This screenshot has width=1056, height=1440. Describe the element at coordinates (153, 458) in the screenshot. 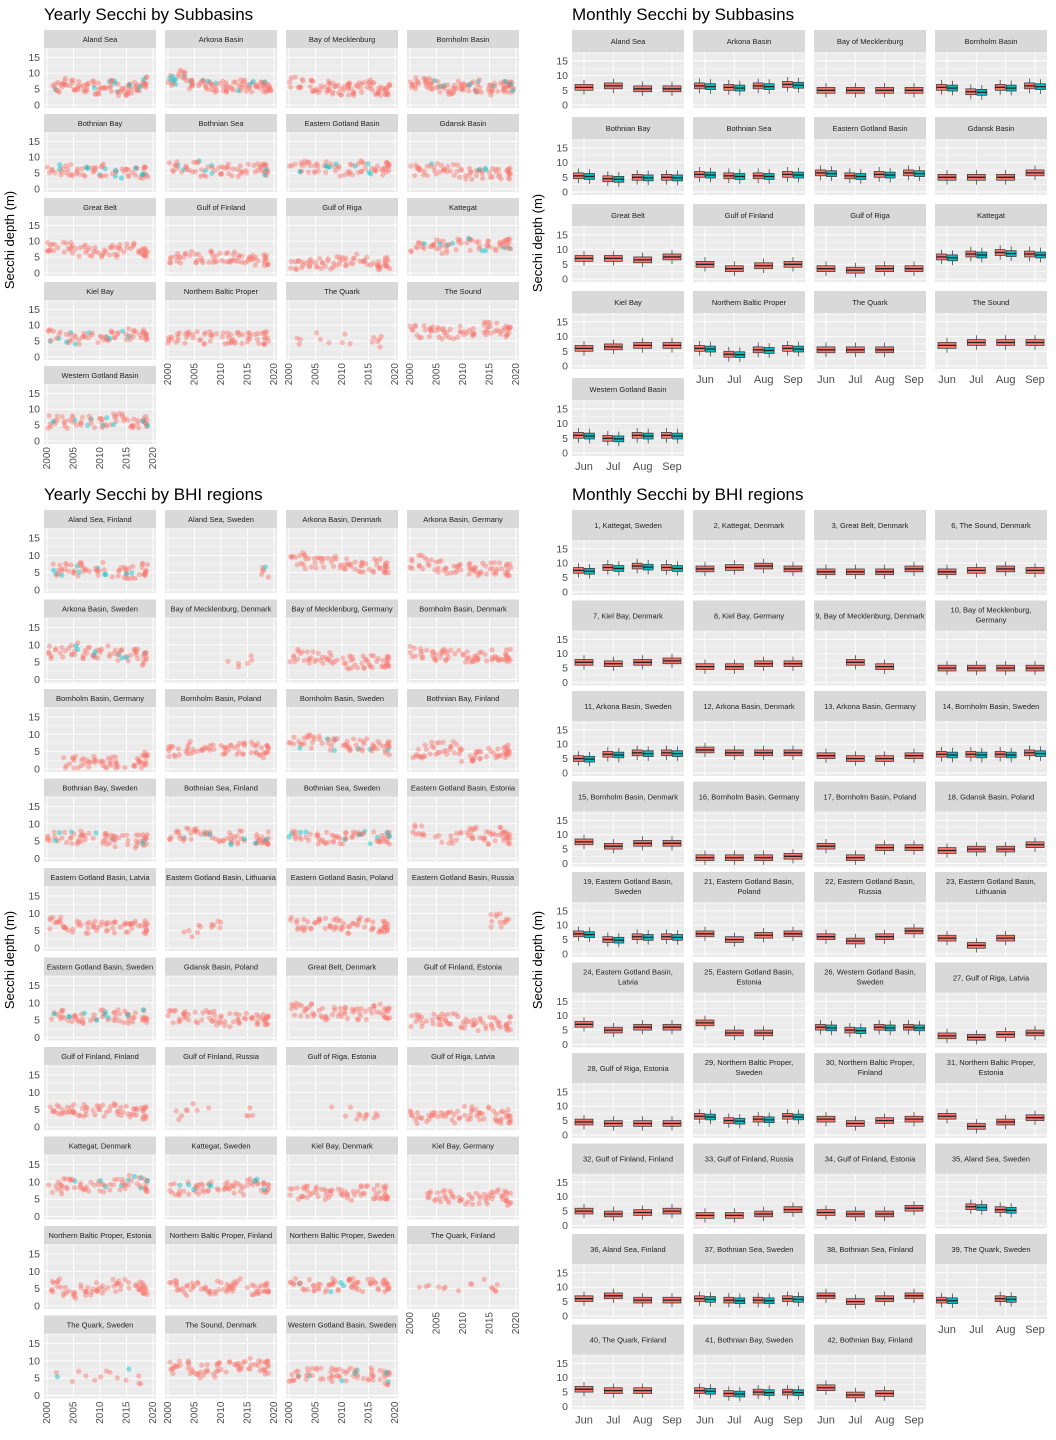

I see `x-tick-label: 2020` at that location.